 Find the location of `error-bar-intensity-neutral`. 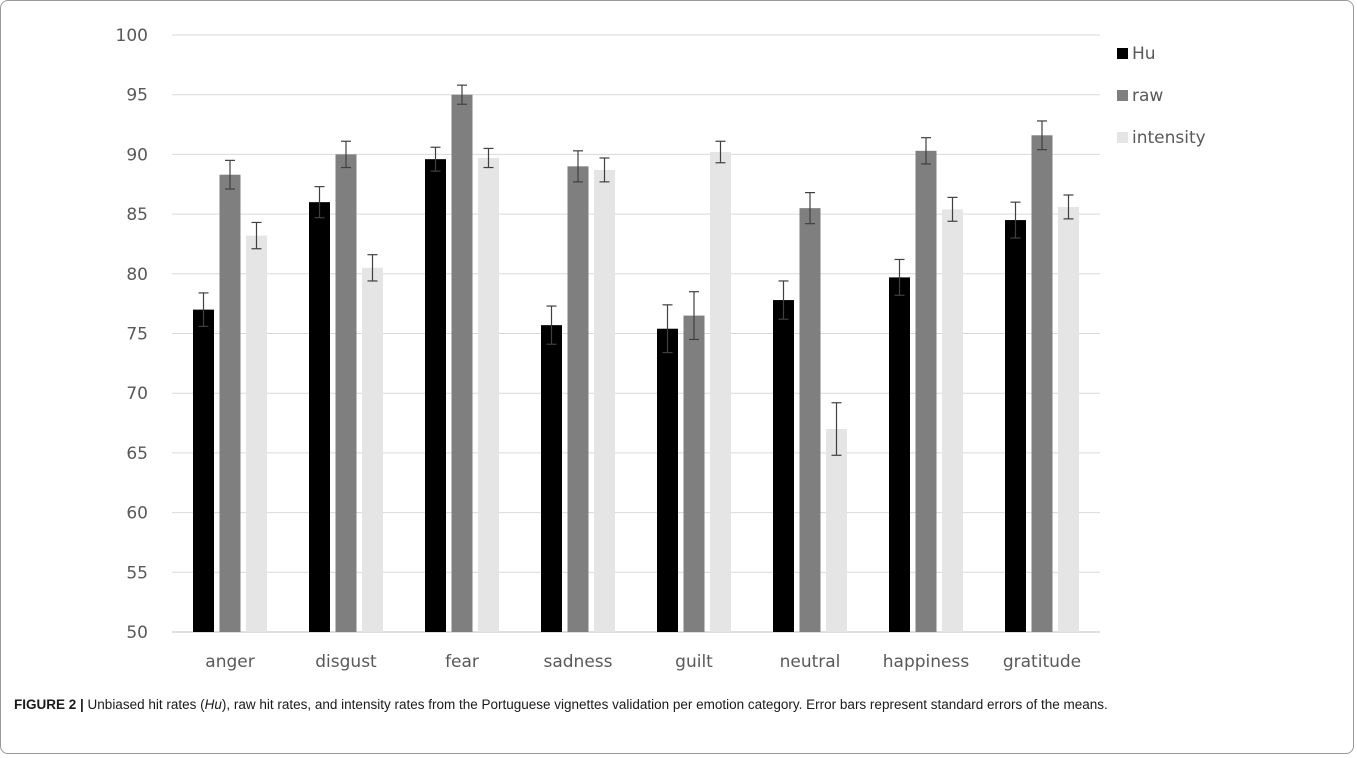

error-bar-intensity-neutral is located at coordinates (836, 429).